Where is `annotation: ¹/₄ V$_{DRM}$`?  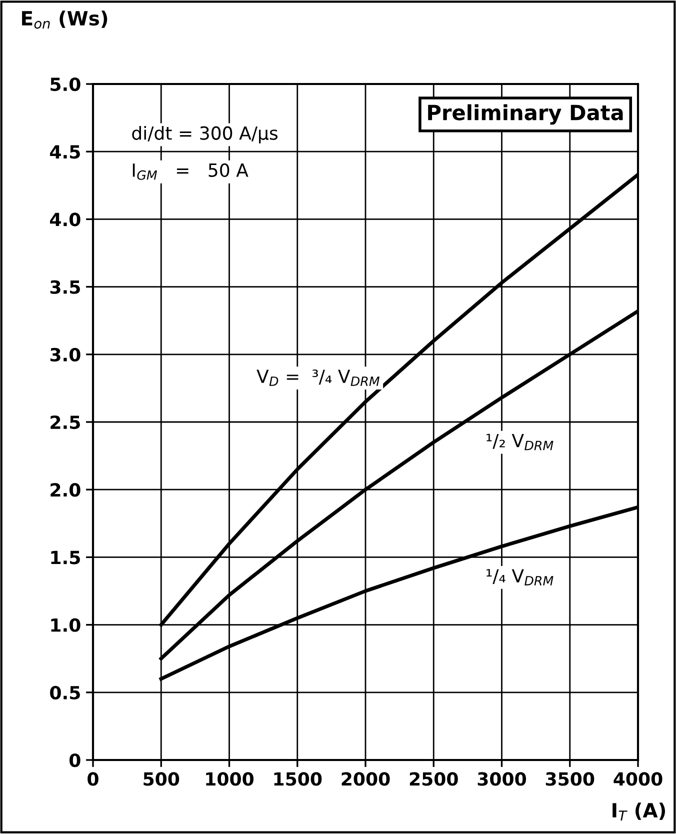 annotation: ¹/₄ V$_{DRM}$ is located at coordinates (520, 577).